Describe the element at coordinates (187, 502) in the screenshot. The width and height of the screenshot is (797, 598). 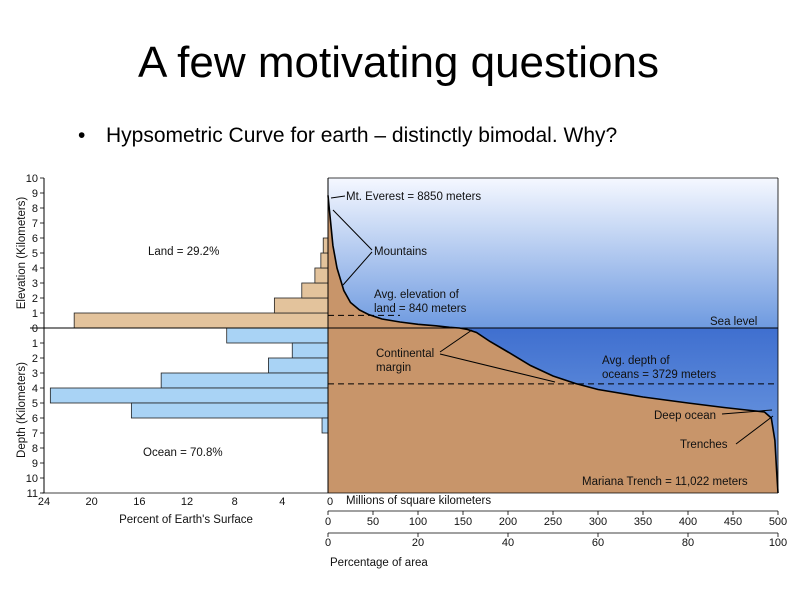
I see `histogram-x-tick-label: 12` at that location.